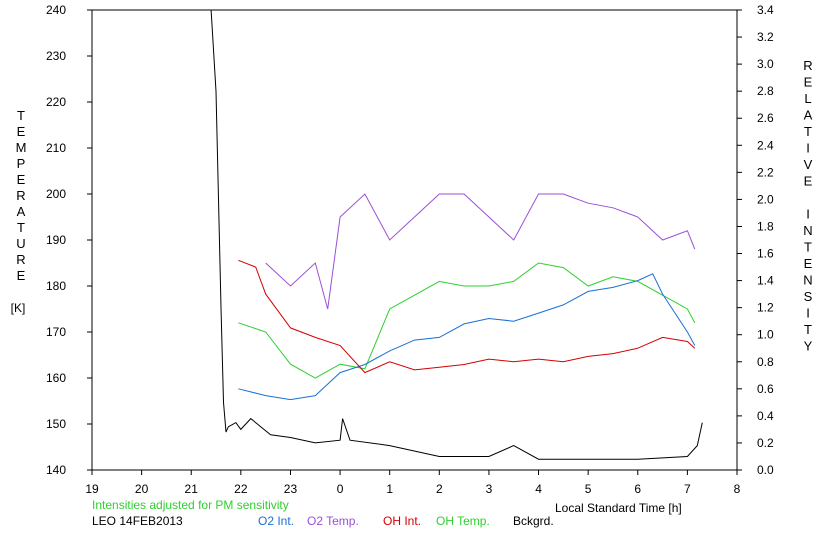 The width and height of the screenshot is (828, 535). What do you see at coordinates (439, 489) in the screenshot?
I see `x-tick-label: 2` at bounding box center [439, 489].